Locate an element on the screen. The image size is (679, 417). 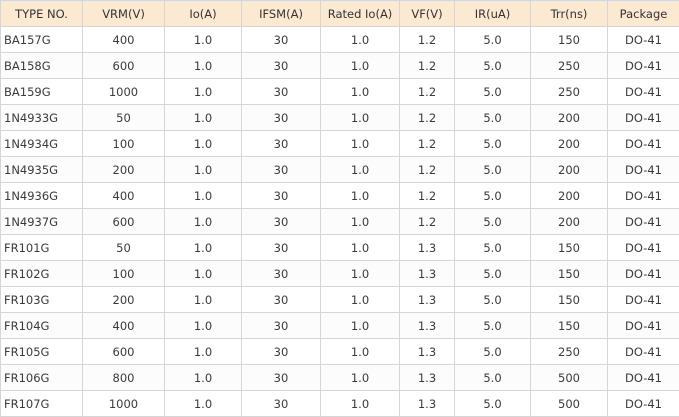
col-type-no-cell: 1N4936G is located at coordinates (41, 195).